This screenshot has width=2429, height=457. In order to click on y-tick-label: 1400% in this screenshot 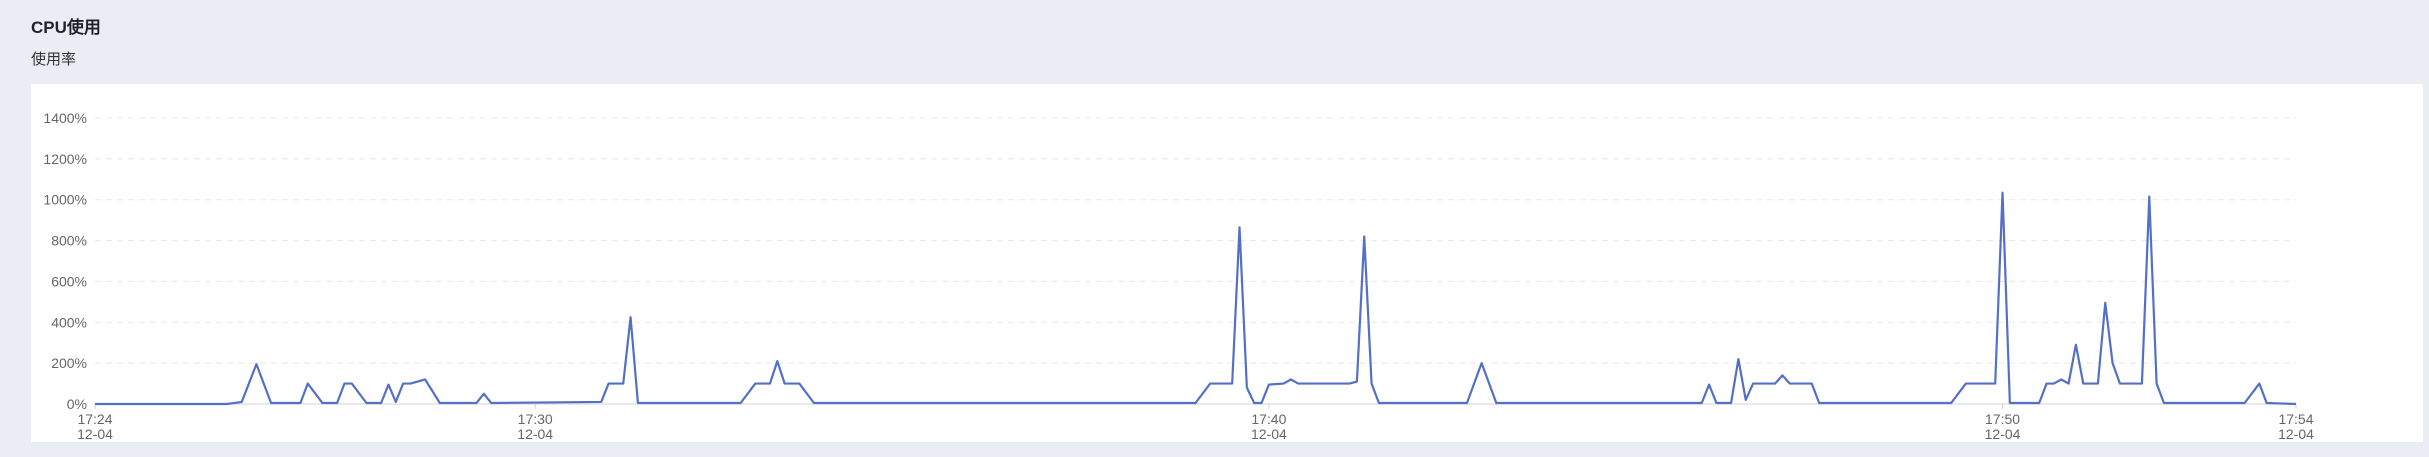, I will do `click(65, 118)`.